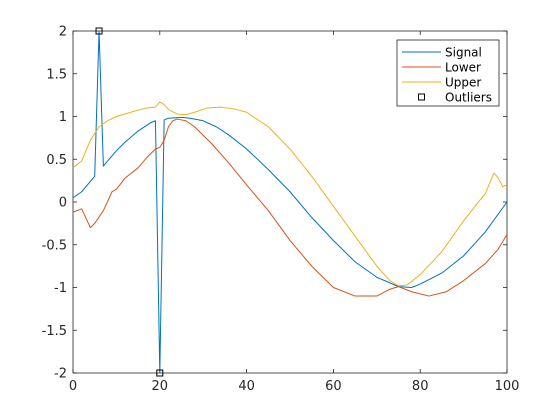 The image size is (560, 420). What do you see at coordinates (54, 331) in the screenshot?
I see `y-tick-label: -1.5` at bounding box center [54, 331].